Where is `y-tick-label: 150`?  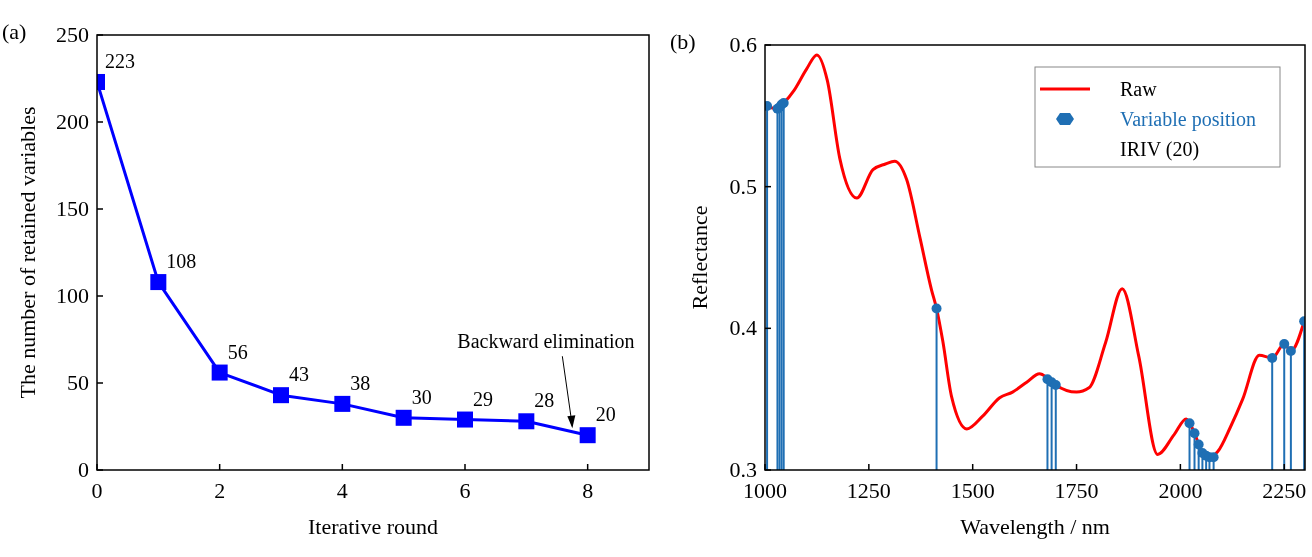 y-tick-label: 150 is located at coordinates (72, 208).